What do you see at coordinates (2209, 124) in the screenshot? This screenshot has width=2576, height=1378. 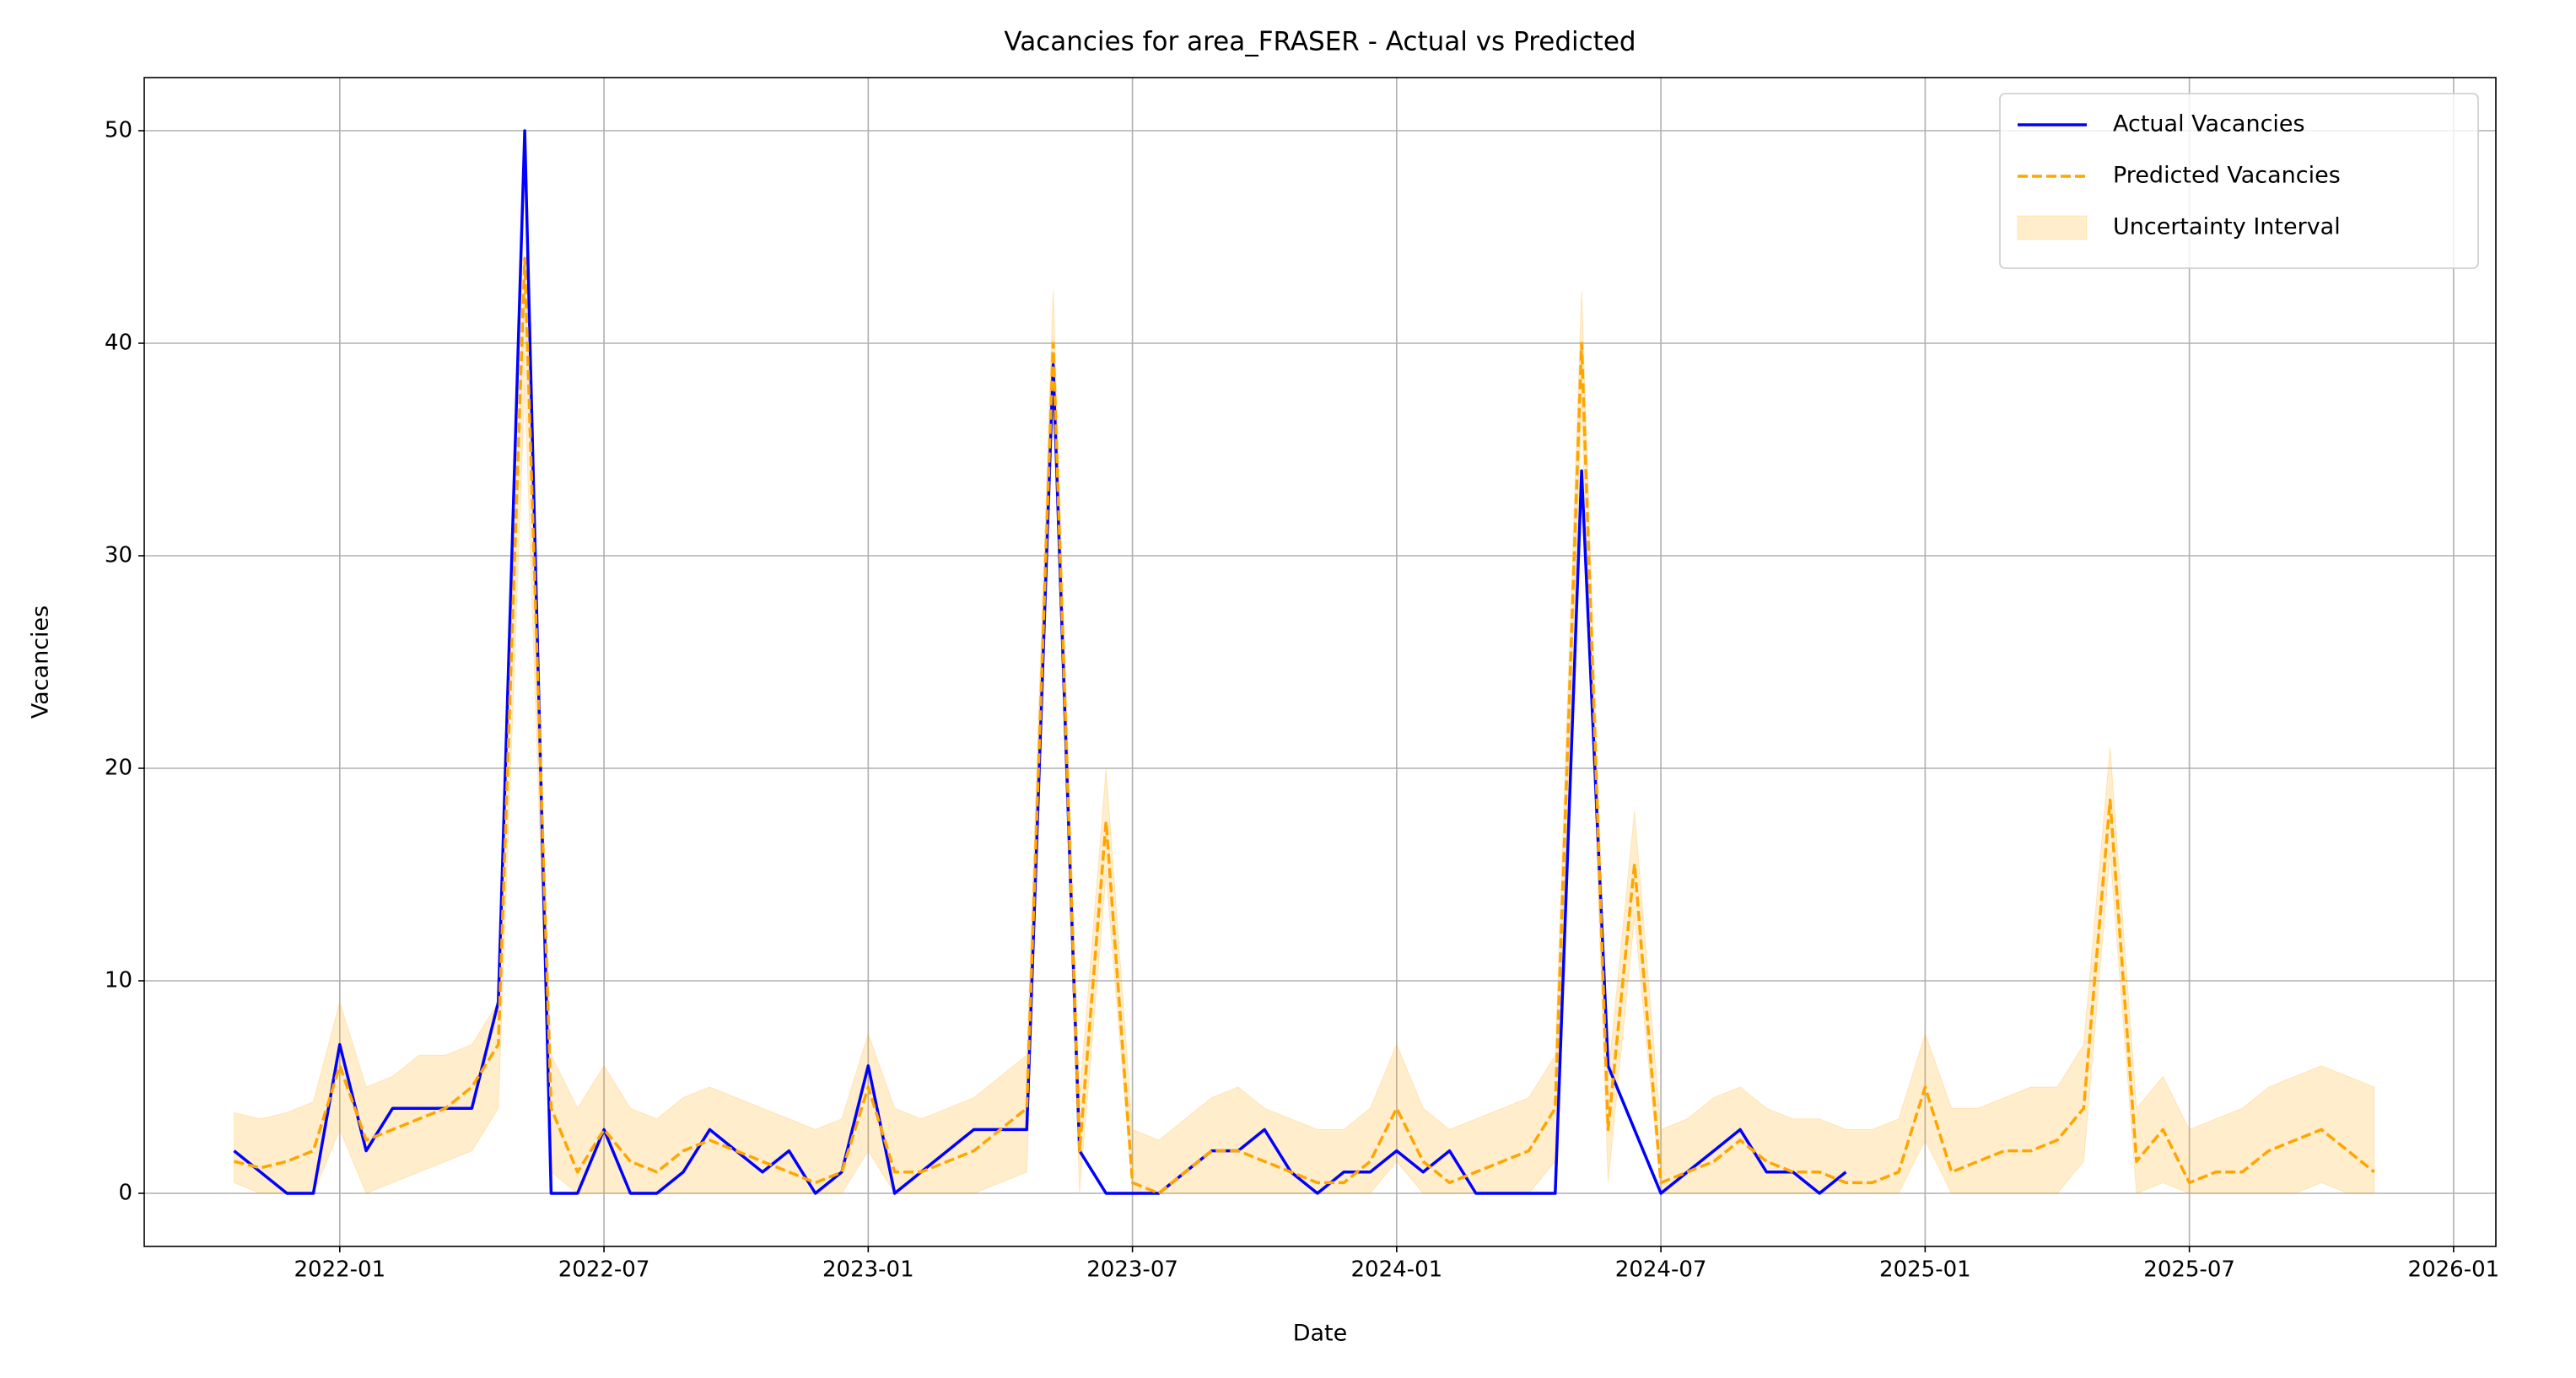 I see `legend-label: Actual Vacancies` at bounding box center [2209, 124].